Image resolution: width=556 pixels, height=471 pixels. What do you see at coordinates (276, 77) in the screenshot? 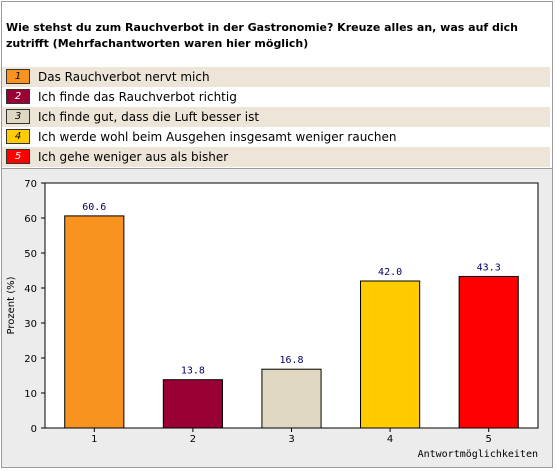
I see `legend-item-1: 1 Das Rauchverbot nervt mich` at bounding box center [276, 77].